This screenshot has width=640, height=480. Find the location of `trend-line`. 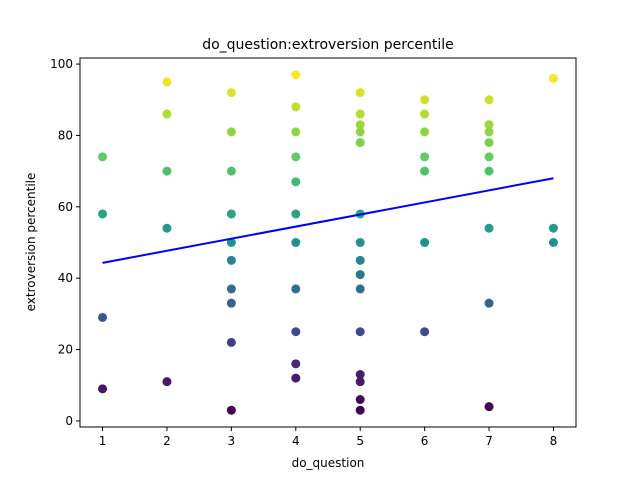

trend-line is located at coordinates (328, 220).